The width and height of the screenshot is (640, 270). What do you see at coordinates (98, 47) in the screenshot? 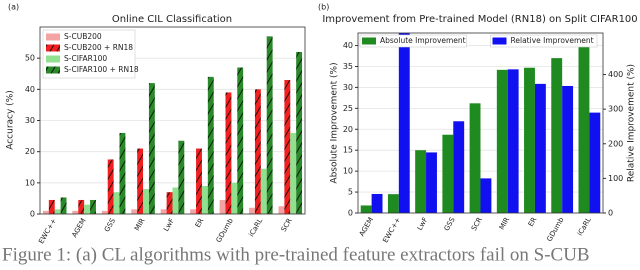
I see `legend-label: S-CUB200 + RN18` at bounding box center [98, 47].